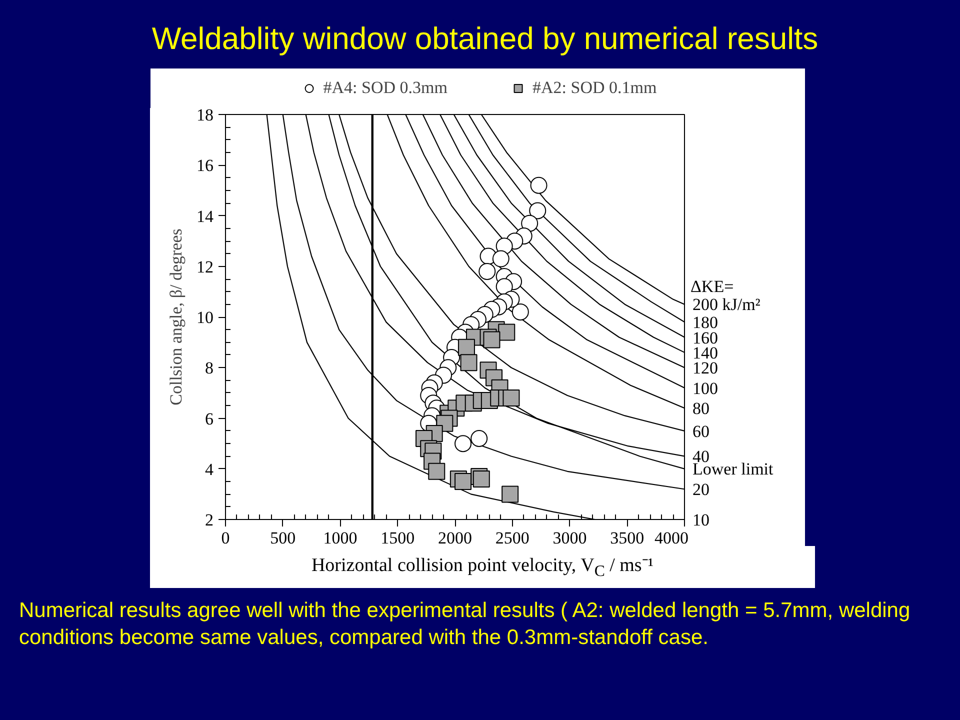 Image resolution: width=960 pixels, height=720 pixels. I want to click on y-tick-label: 4, so click(209, 469).